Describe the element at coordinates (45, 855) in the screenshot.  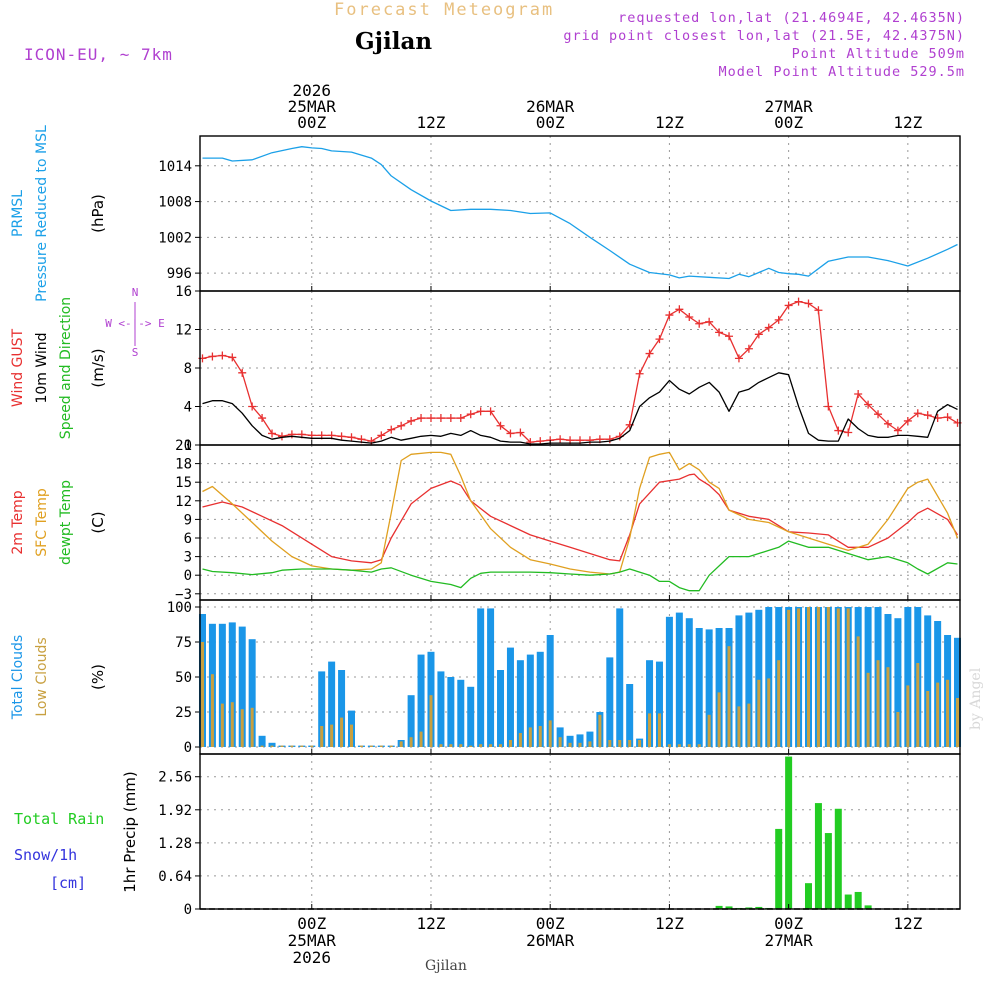
I see `panel-side-label: Snow/1h` at that location.